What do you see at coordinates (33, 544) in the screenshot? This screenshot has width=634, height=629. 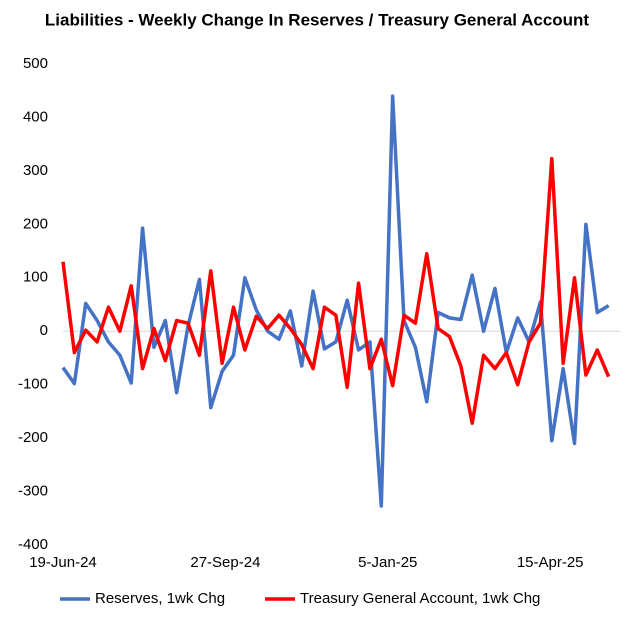 I see `y-tick-label: -400` at bounding box center [33, 544].